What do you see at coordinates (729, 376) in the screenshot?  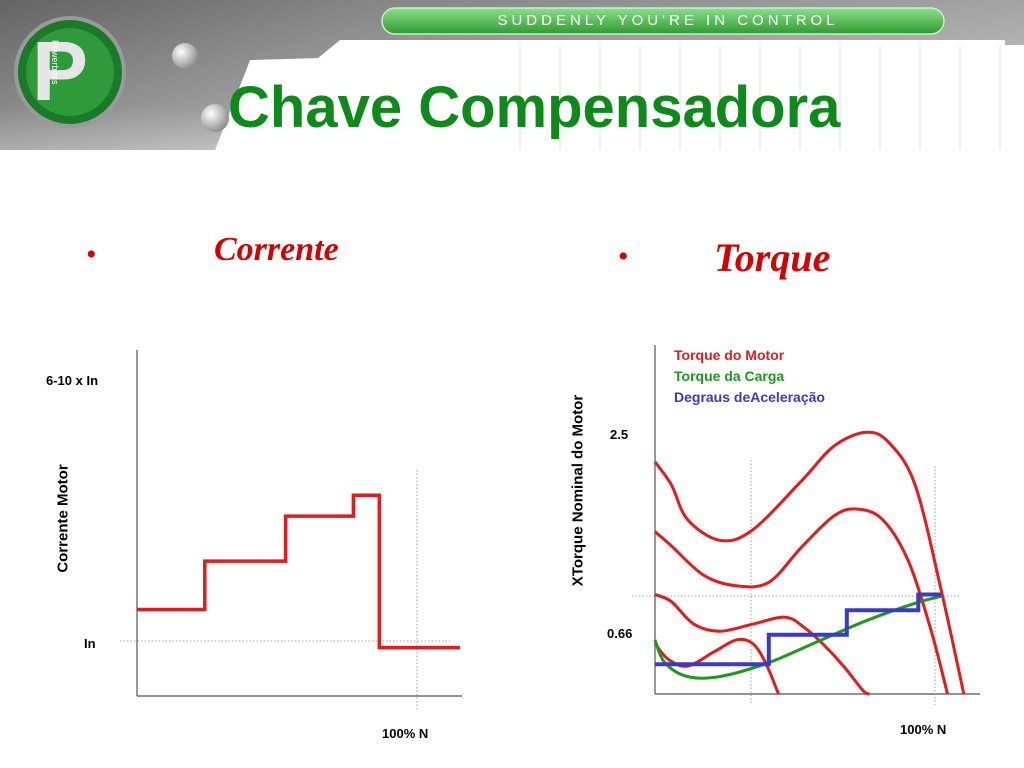 I see `legend-item: Torque da Carga` at bounding box center [729, 376].